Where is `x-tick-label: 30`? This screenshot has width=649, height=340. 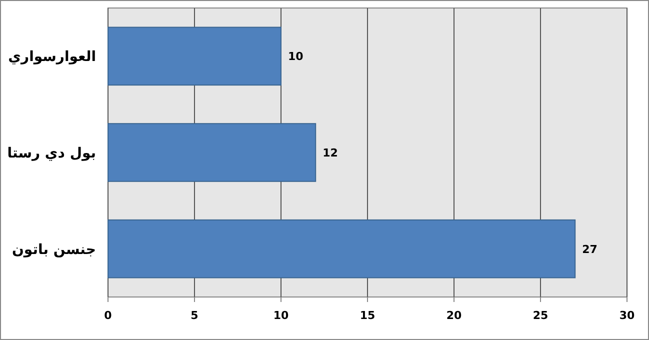
x-tick-label: 30 is located at coordinates (627, 315).